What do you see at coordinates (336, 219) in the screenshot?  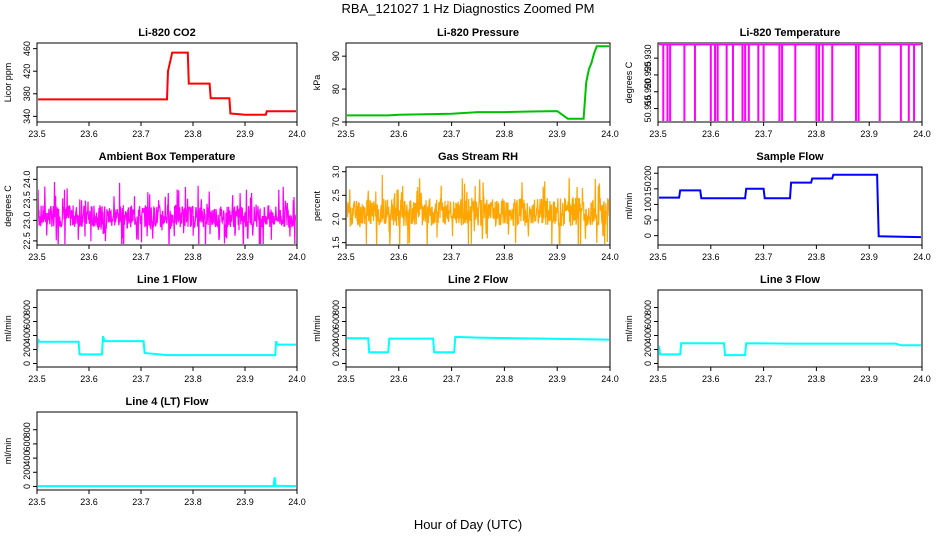 I see `y-tick-label: 2.0` at bounding box center [336, 219].